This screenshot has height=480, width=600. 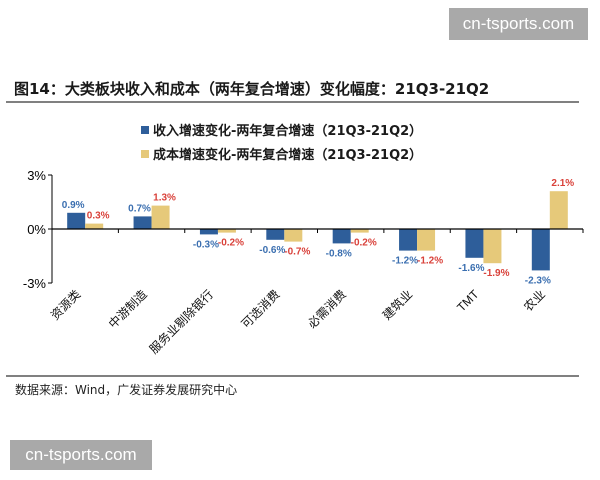 What do you see at coordinates (73, 205) in the screenshot?
I see `data-label: 0.9%` at bounding box center [73, 205].